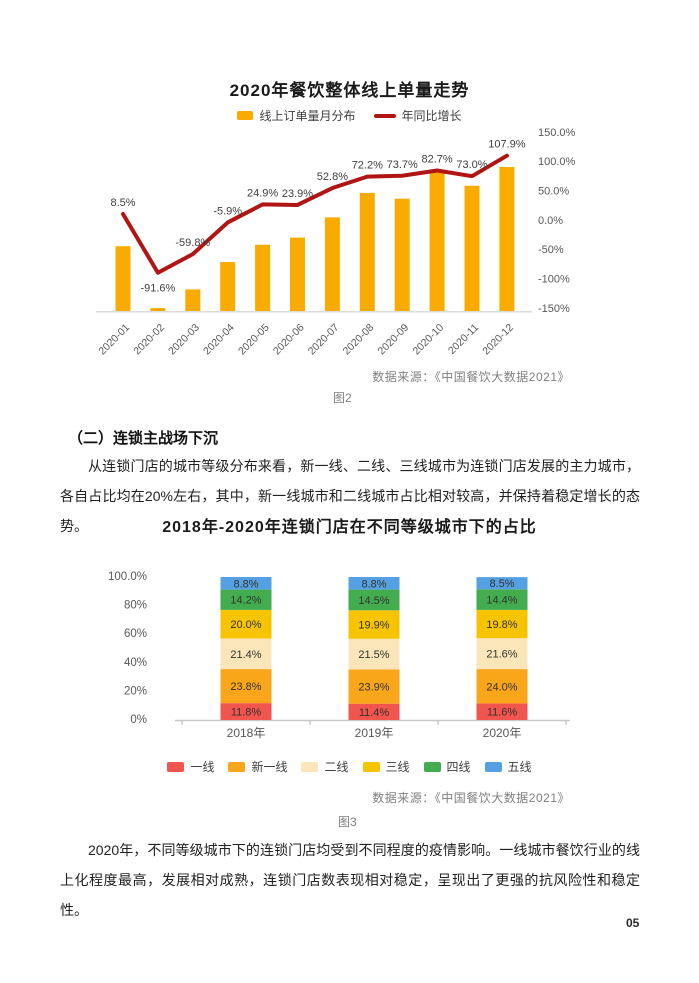  What do you see at coordinates (471, 165) in the screenshot?
I see `line-value-label: 73.0%` at bounding box center [471, 165].